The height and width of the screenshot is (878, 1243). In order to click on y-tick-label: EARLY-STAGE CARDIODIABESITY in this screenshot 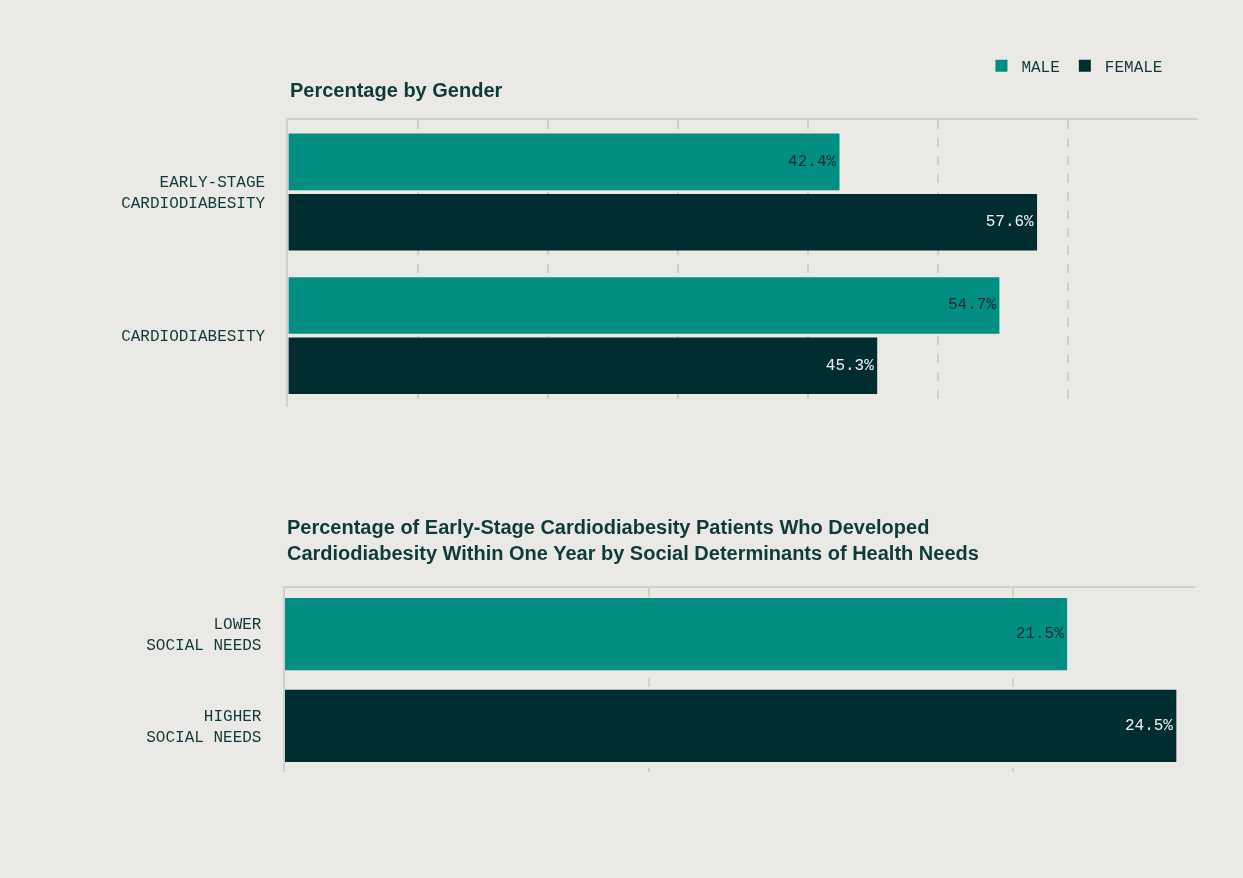, I will do `click(193, 194)`.